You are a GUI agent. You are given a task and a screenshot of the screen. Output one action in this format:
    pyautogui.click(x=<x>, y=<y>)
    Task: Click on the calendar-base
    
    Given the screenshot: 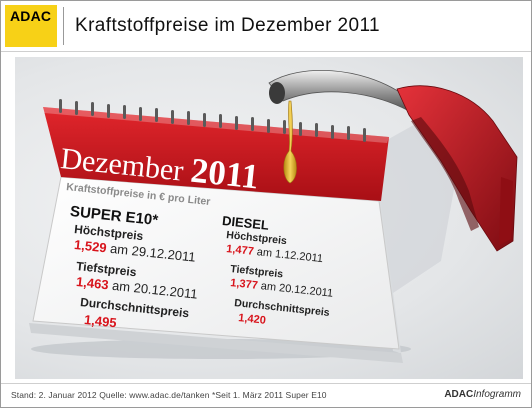 What is the action you would take?
    pyautogui.click(x=216, y=343)
    